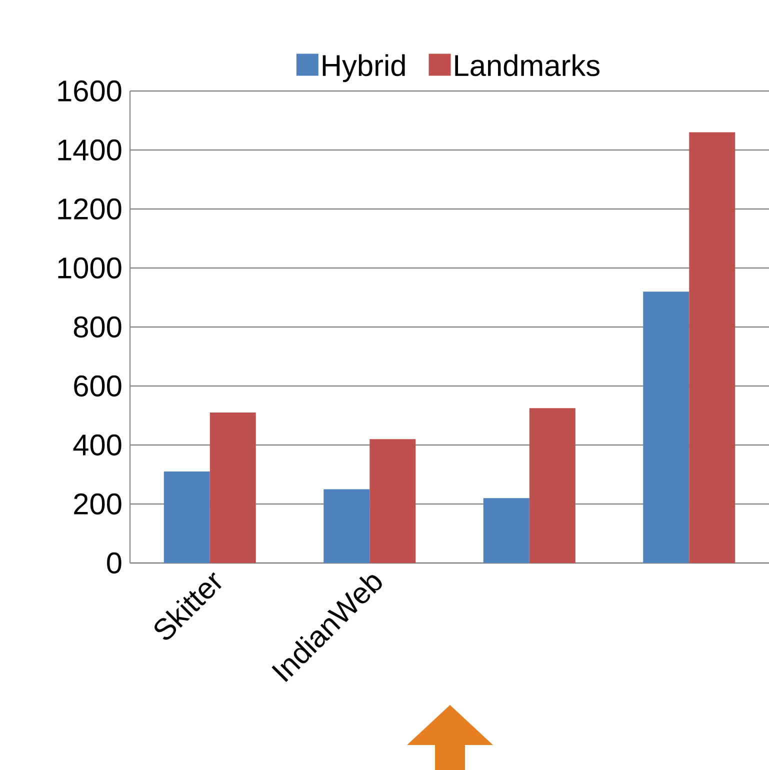 This screenshot has height=770, width=769. What do you see at coordinates (97, 445) in the screenshot?
I see `y-tick-label: 400` at bounding box center [97, 445].